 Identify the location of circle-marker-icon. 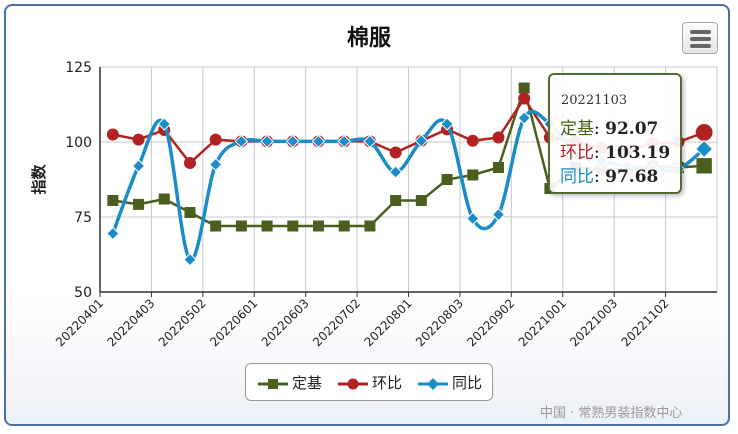
(353, 383).